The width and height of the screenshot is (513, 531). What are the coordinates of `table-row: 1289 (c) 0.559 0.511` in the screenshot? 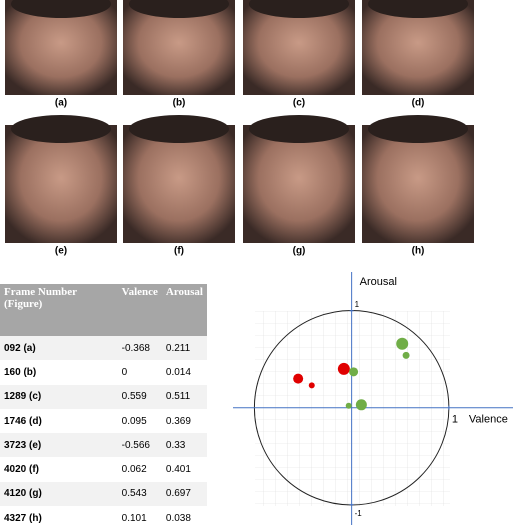 It's located at (103, 396).